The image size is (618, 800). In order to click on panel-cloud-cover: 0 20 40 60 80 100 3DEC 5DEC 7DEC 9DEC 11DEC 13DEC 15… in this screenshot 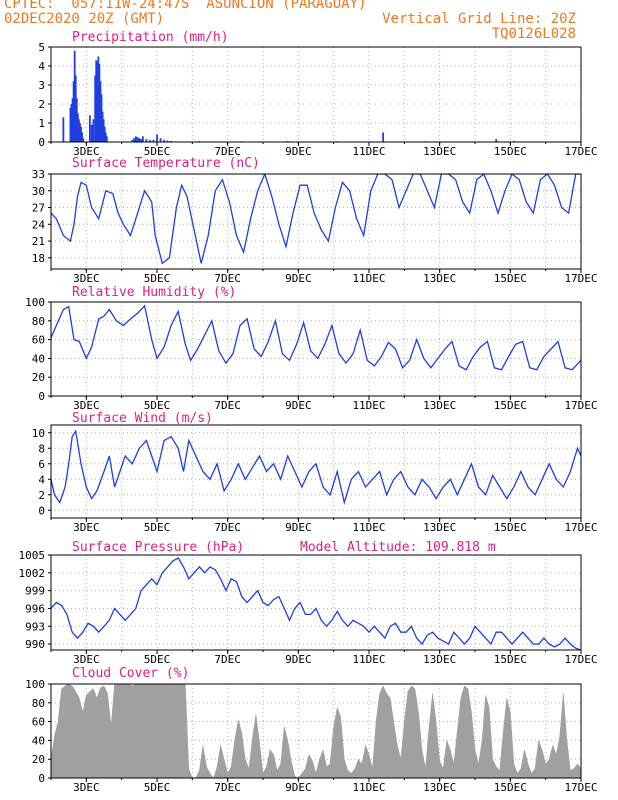, I will do `click(311, 730)`.